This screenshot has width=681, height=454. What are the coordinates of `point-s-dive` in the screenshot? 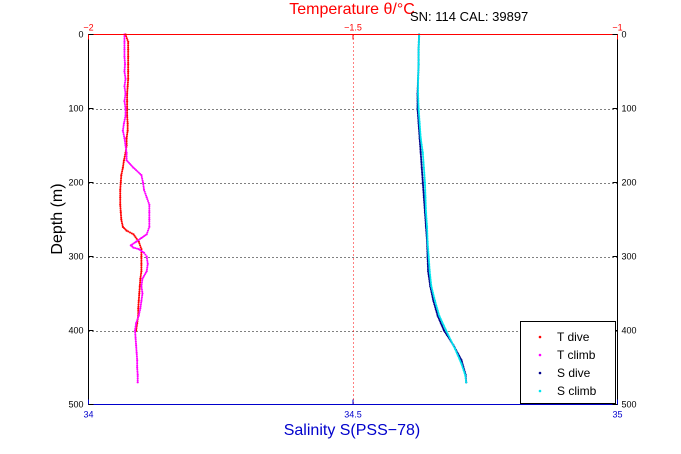 It's located at (422, 182).